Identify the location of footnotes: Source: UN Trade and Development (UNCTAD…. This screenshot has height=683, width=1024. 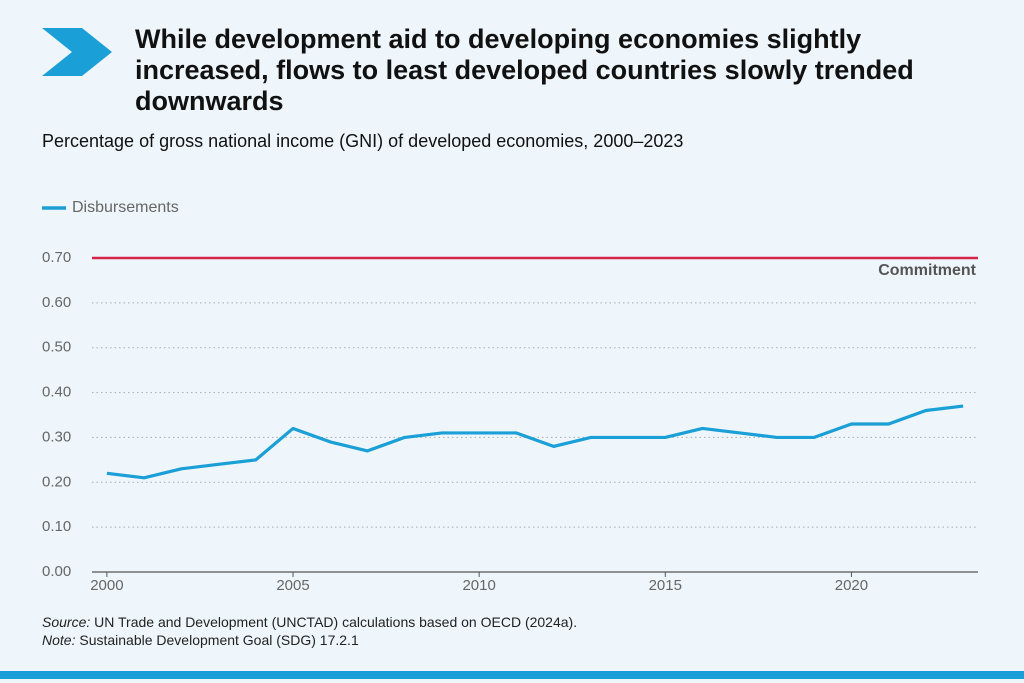
(309, 631).